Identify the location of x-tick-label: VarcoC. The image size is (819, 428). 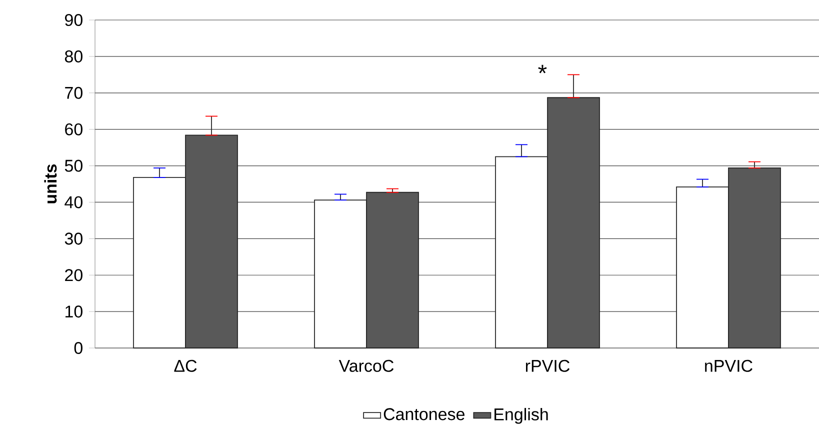
(366, 366).